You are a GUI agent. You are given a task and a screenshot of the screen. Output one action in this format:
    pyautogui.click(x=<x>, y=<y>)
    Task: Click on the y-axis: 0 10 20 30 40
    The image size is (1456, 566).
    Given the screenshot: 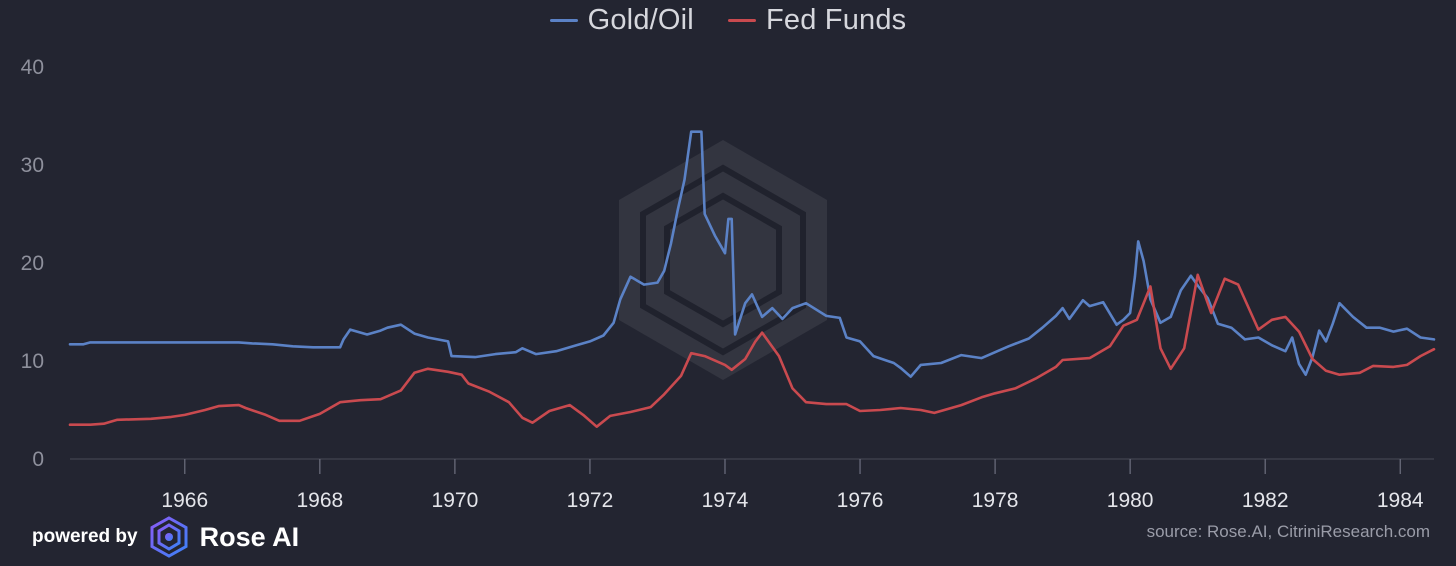 What is the action you would take?
    pyautogui.click(x=32, y=263)
    